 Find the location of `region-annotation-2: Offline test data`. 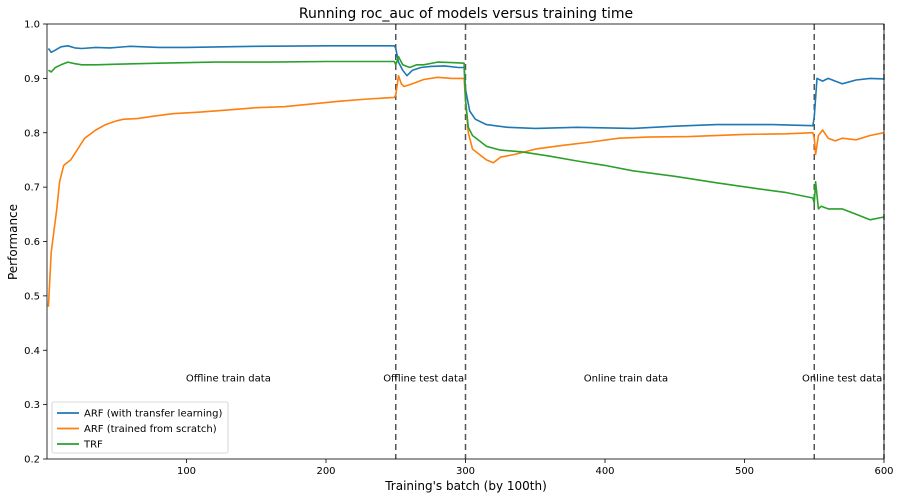

region-annotation-2: Offline test data is located at coordinates (423, 378).